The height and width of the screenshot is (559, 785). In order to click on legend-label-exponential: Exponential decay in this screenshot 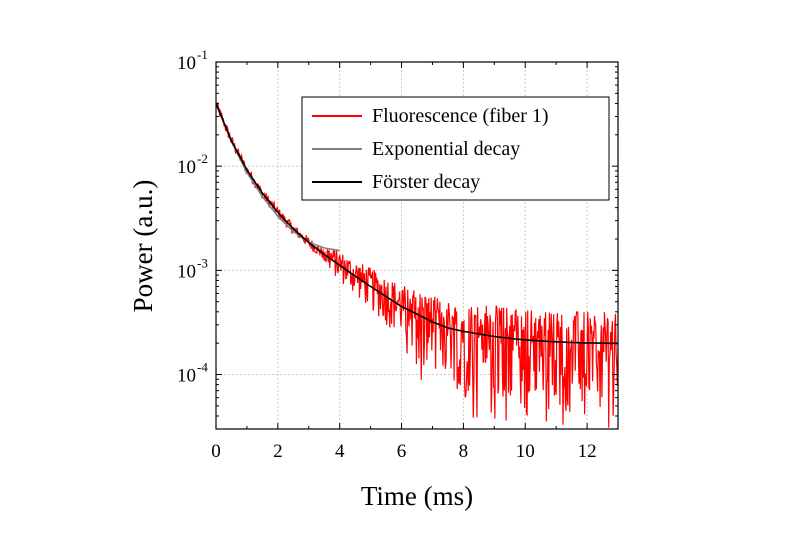, I will do `click(446, 149)`.